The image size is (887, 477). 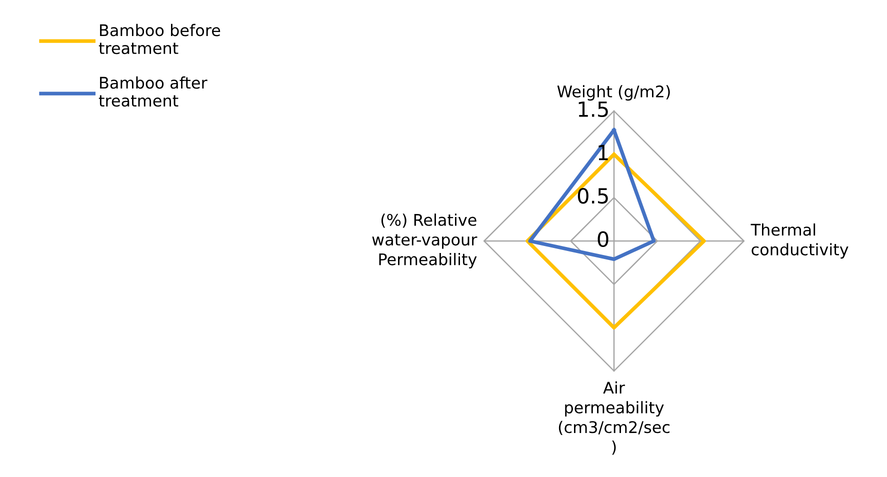 What do you see at coordinates (159, 39) in the screenshot?
I see `legend-label: Bamboo before treatment` at bounding box center [159, 39].